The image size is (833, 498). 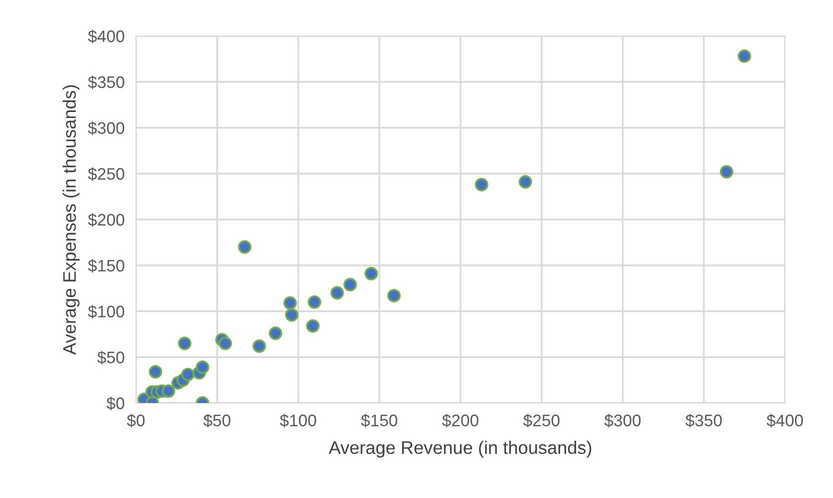 I want to click on y-tick-label: $400, so click(x=106, y=37).